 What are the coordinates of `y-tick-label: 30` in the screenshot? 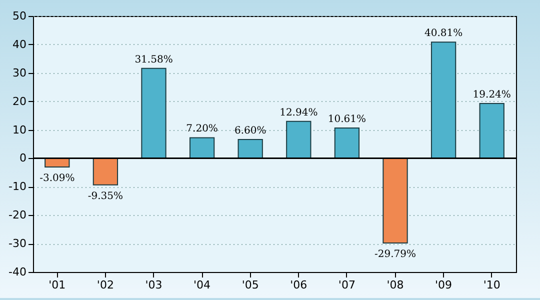 It's located at (19, 73).